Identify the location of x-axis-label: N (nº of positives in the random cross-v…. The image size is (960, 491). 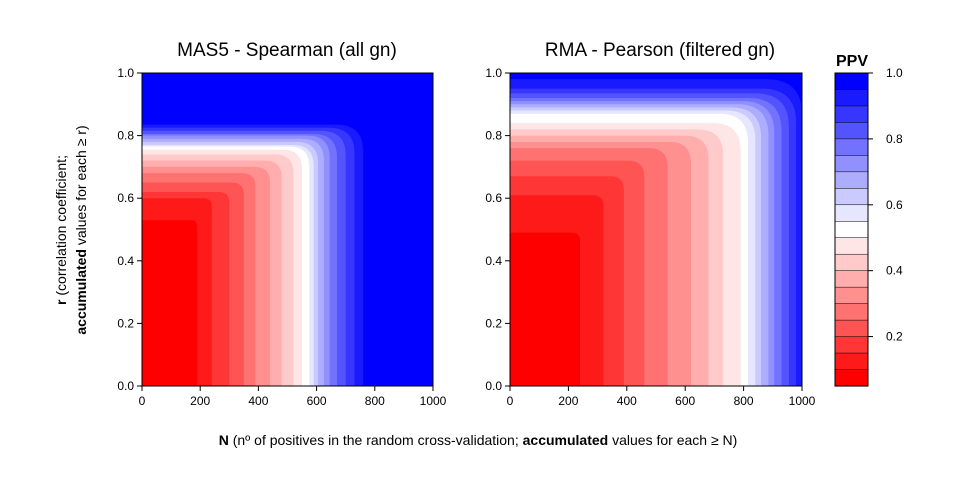
(478, 440).